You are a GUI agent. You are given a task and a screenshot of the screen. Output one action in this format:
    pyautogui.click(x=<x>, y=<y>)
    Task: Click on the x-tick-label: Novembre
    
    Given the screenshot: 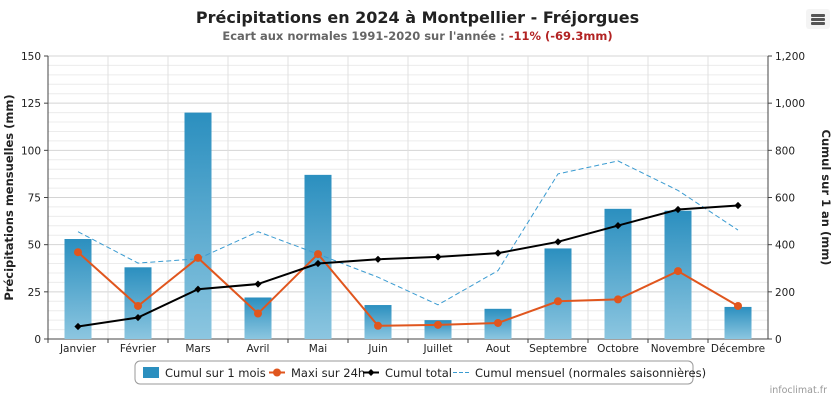 What is the action you would take?
    pyautogui.click(x=678, y=349)
    